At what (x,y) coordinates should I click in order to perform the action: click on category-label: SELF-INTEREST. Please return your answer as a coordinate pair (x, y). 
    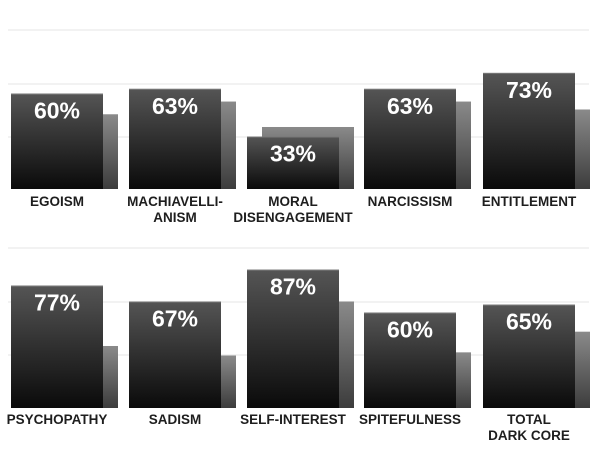
    Looking at the image, I should click on (293, 419).